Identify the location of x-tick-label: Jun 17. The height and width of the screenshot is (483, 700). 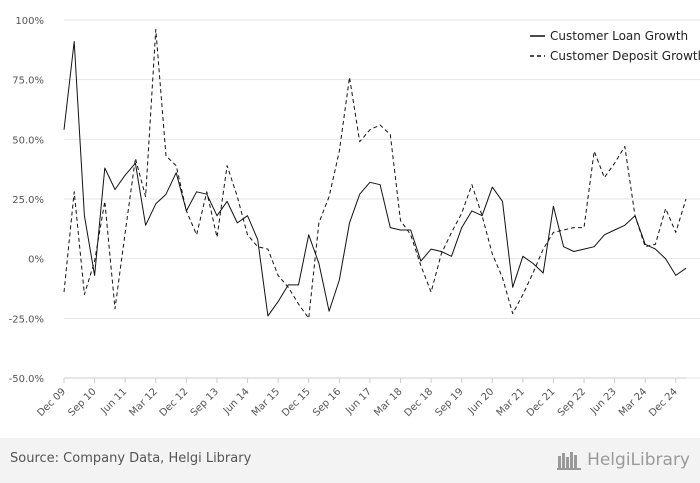
(358, 401).